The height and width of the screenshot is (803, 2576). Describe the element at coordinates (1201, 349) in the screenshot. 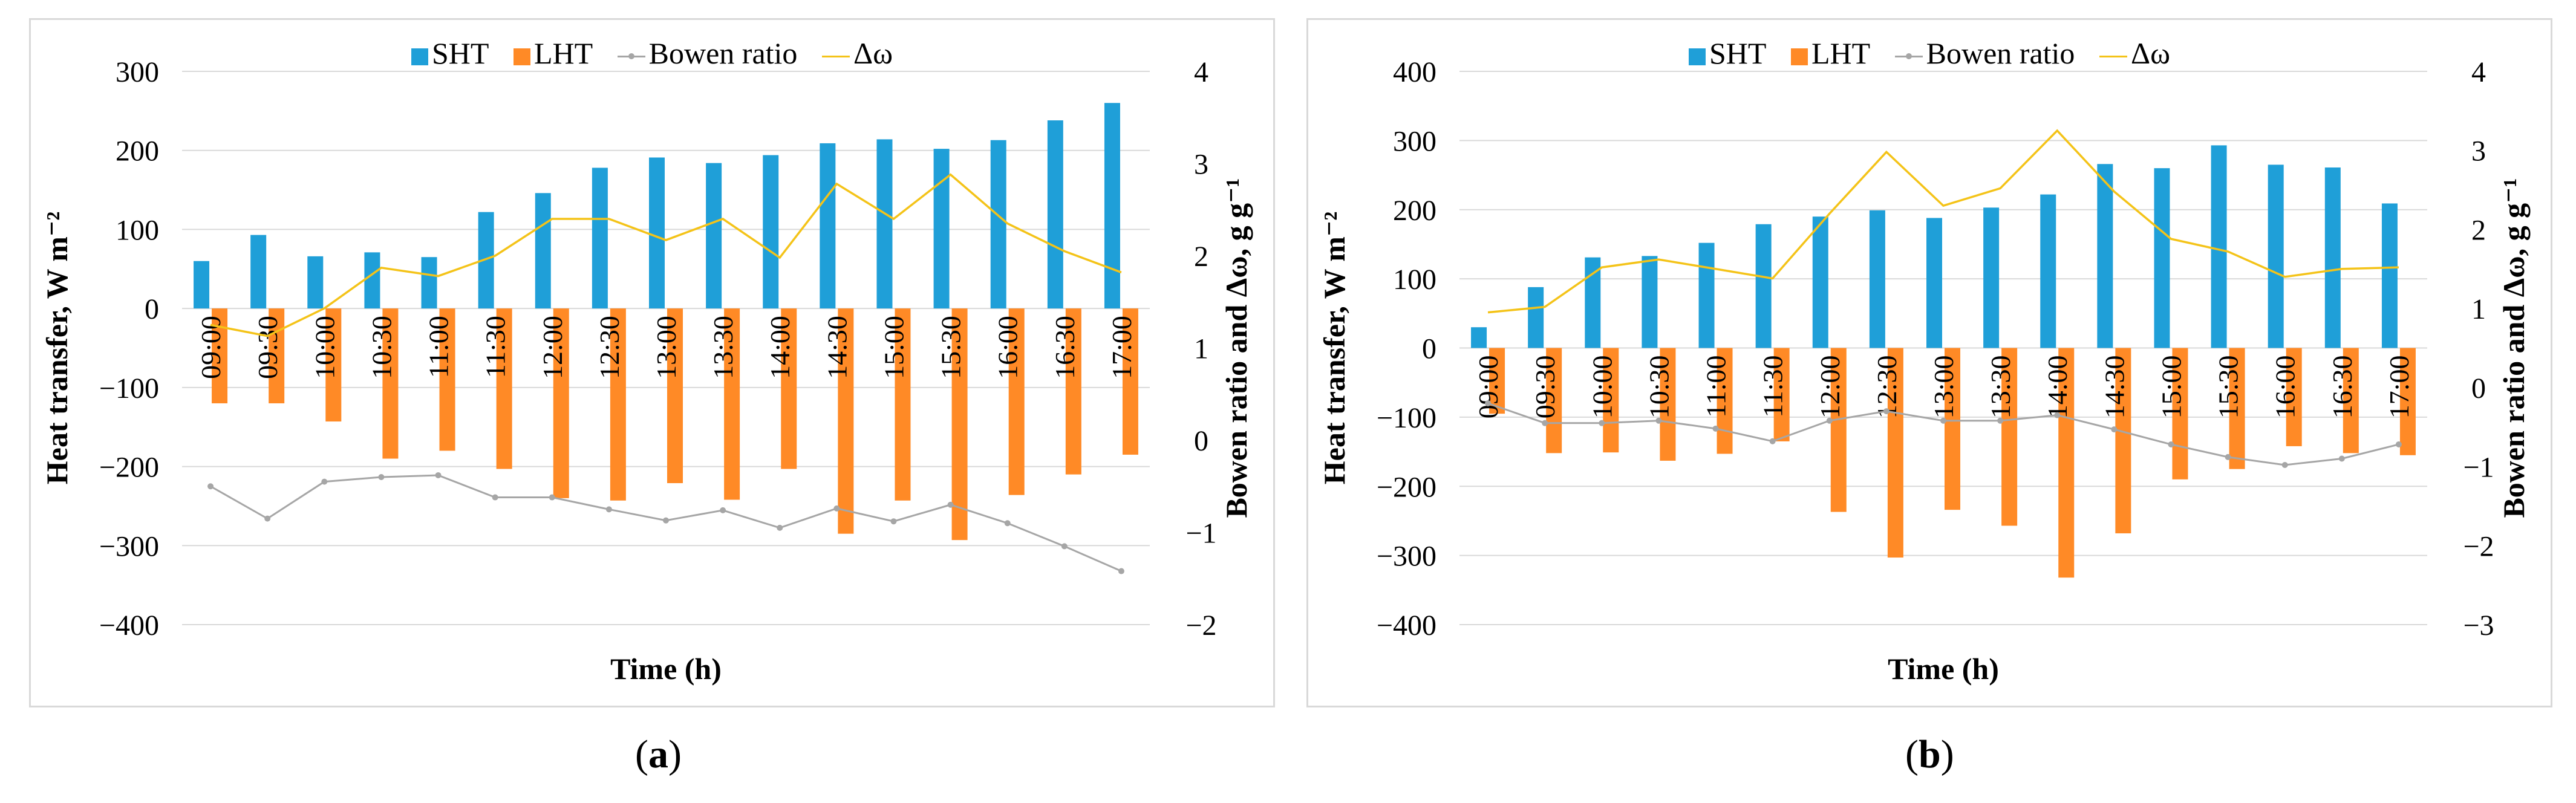

I see `y2-tick-label: 1` at that location.